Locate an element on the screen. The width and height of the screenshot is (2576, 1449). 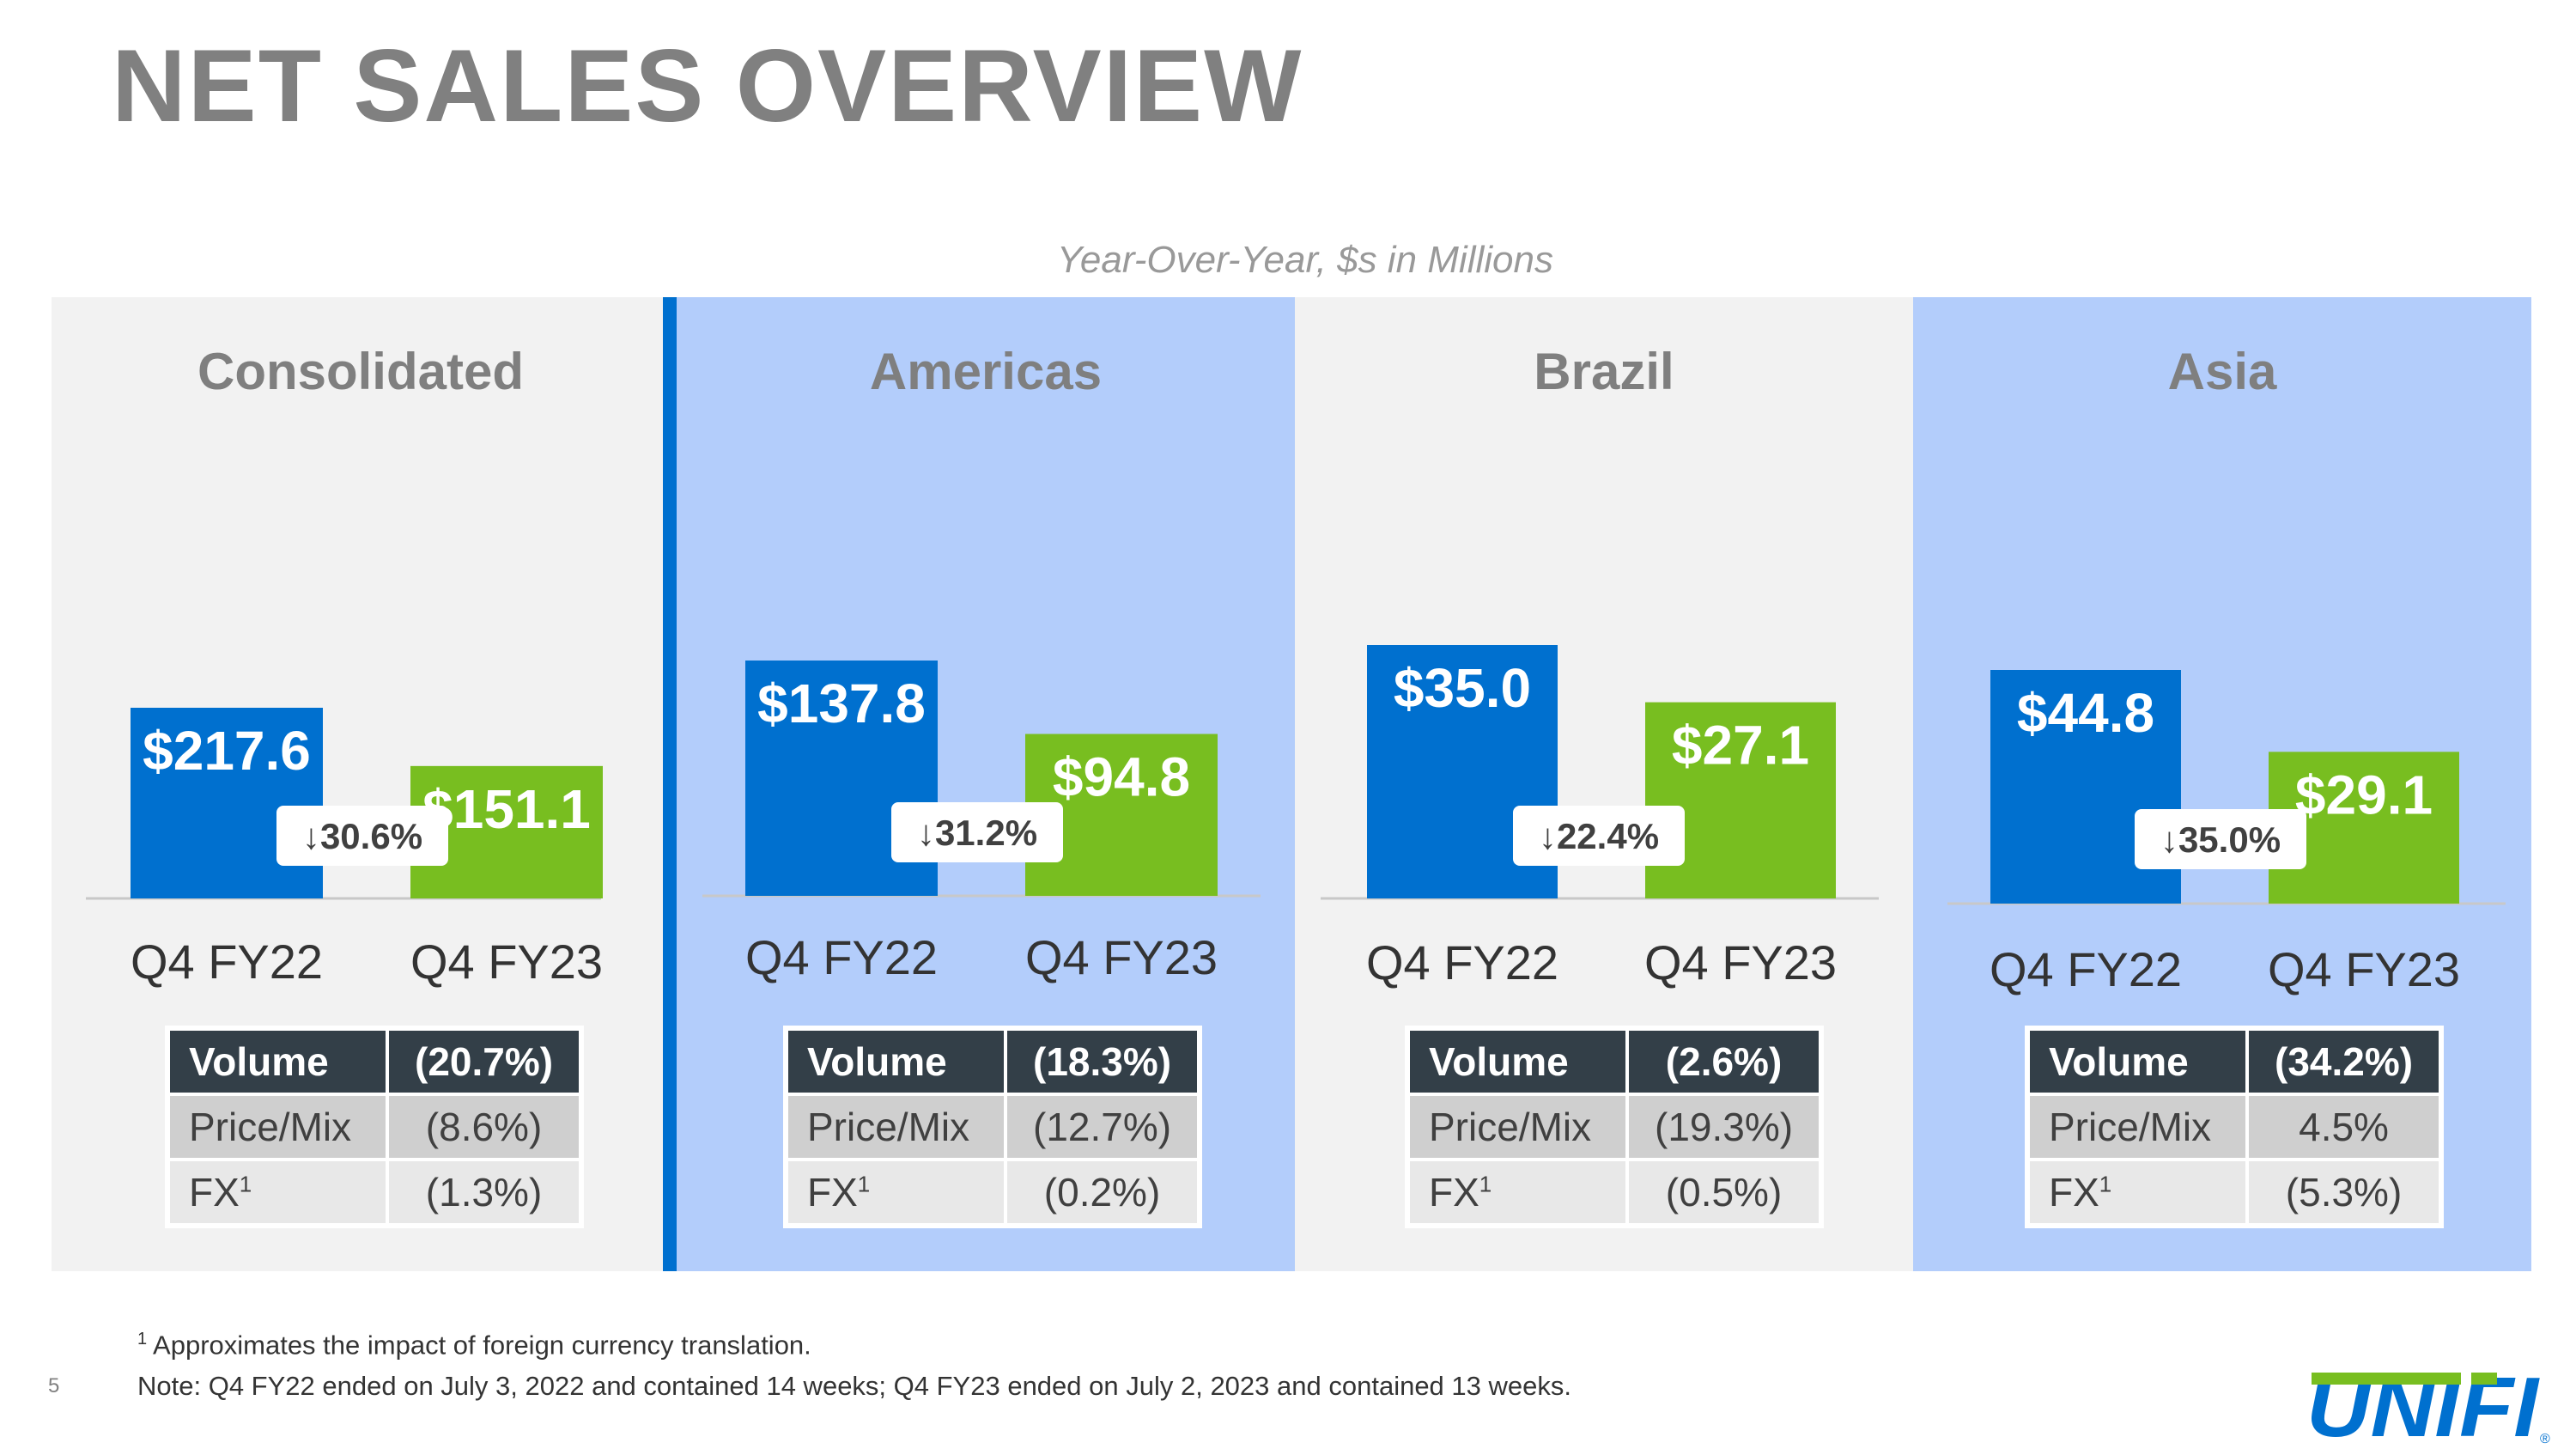
table-row-price-mix: Price/Mix (12.7%) is located at coordinates (992, 1127).